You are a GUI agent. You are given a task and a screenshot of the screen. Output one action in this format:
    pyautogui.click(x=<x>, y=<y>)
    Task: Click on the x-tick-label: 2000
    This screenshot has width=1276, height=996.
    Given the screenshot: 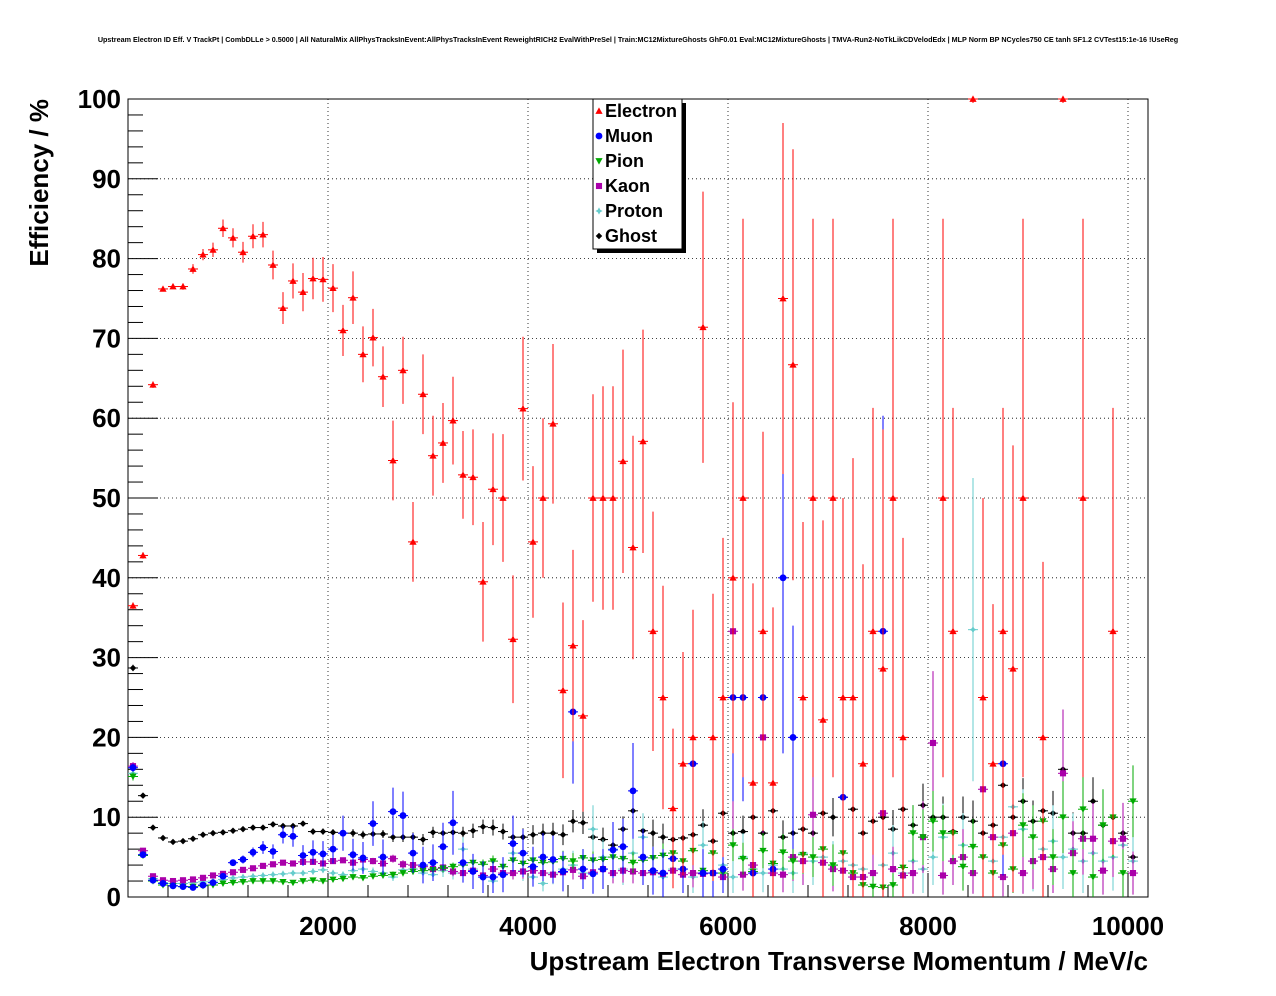 What is the action you would take?
    pyautogui.click(x=328, y=926)
    